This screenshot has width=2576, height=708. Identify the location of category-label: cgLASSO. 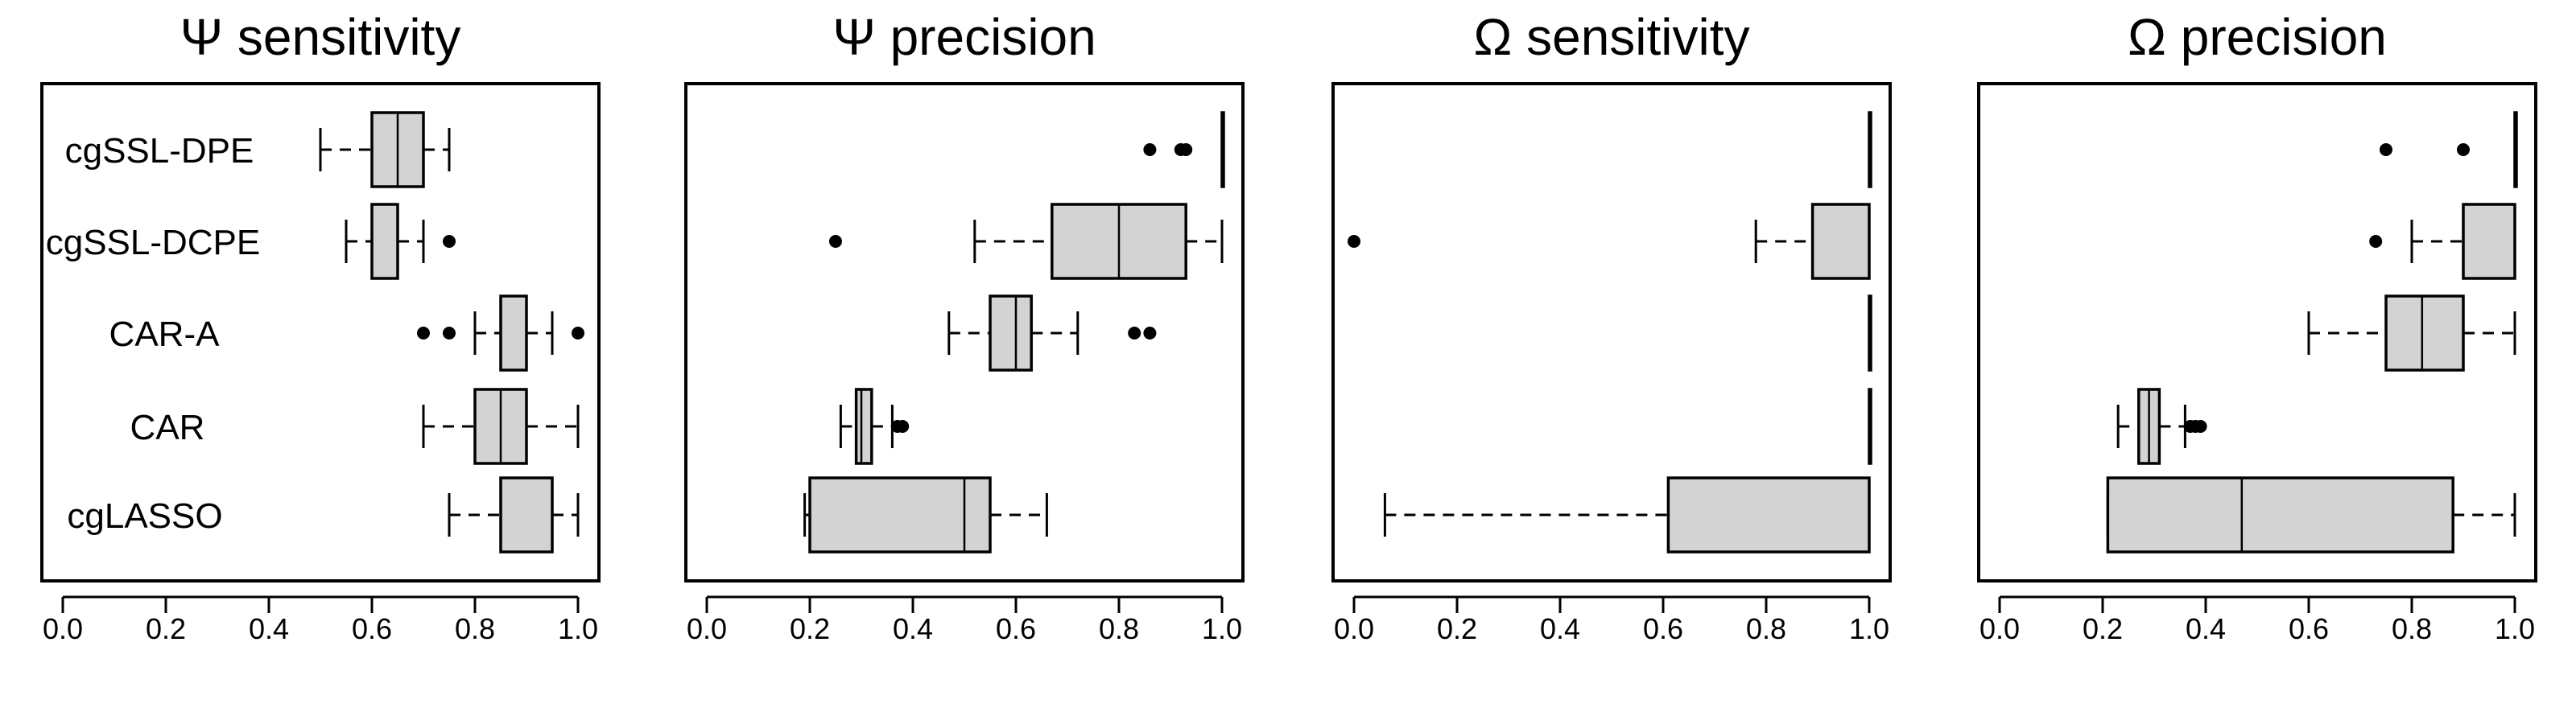
(144, 516).